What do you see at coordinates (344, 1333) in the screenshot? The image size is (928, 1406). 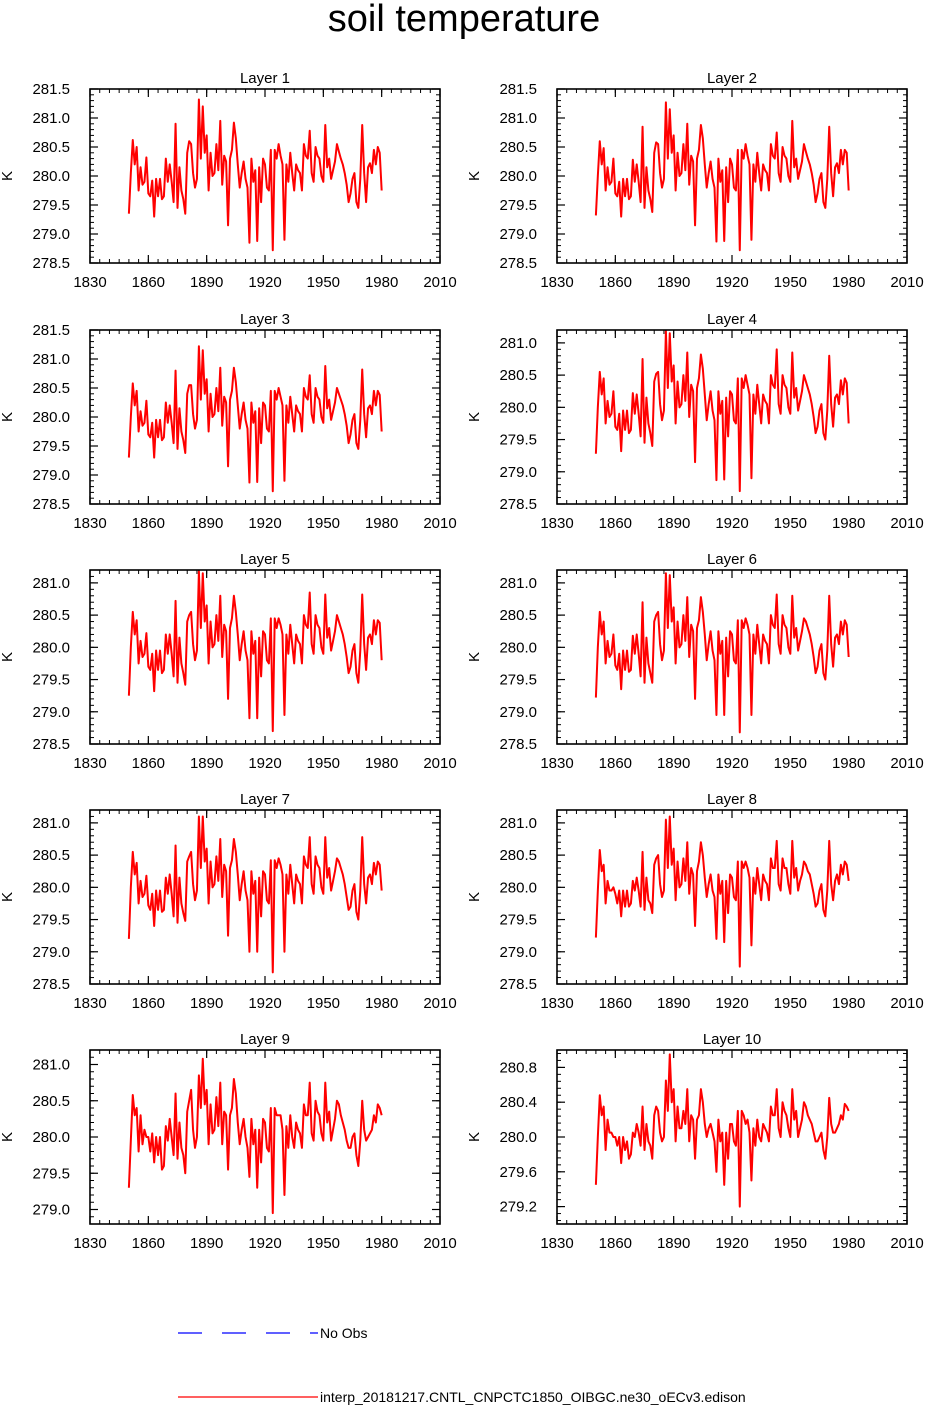 I see `legend-no-obs-label: No Obs` at bounding box center [344, 1333].